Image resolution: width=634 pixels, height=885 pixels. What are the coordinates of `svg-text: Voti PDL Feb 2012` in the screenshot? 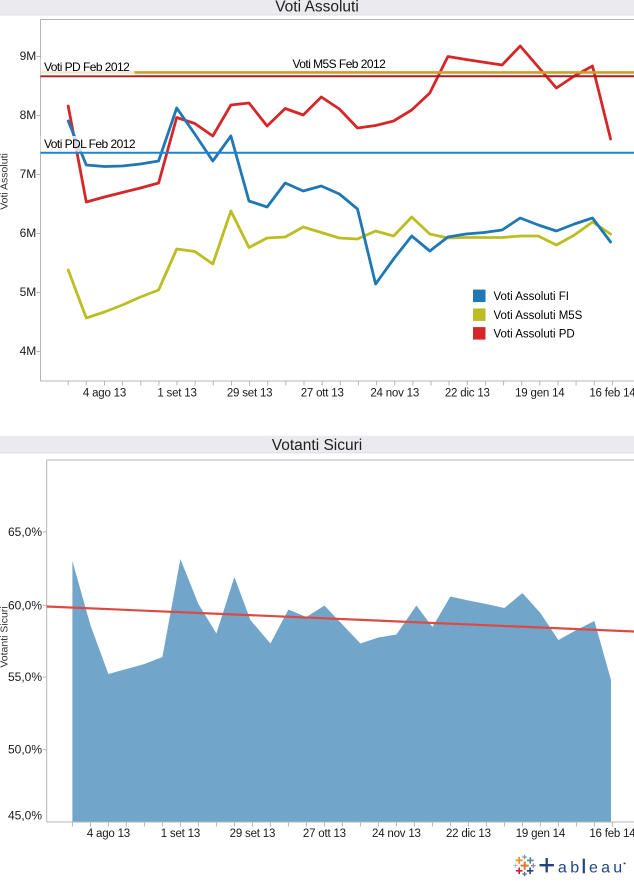 It's located at (90, 144).